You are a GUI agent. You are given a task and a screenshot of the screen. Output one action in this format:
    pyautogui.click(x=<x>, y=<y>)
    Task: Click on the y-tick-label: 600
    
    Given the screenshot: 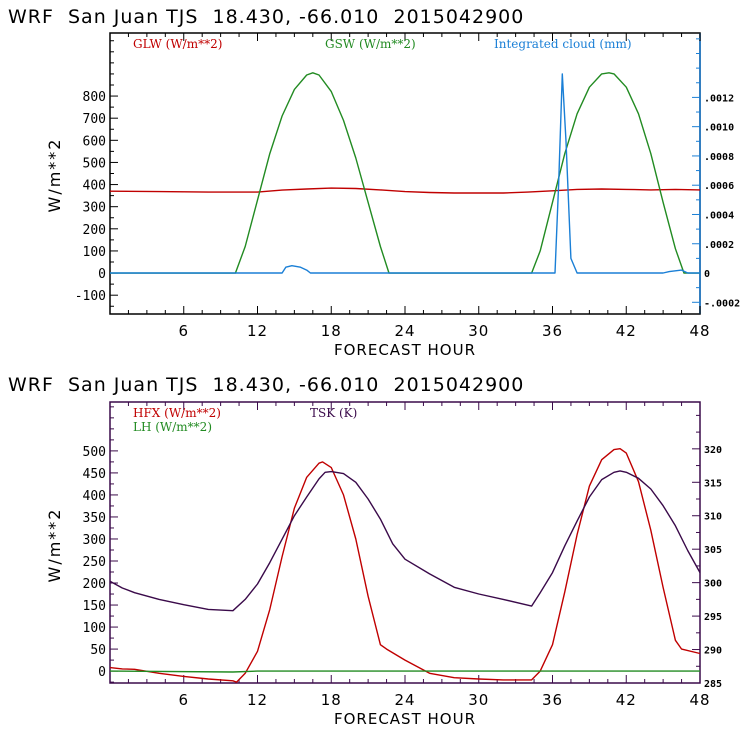 What is the action you would take?
    pyautogui.click(x=94, y=141)
    